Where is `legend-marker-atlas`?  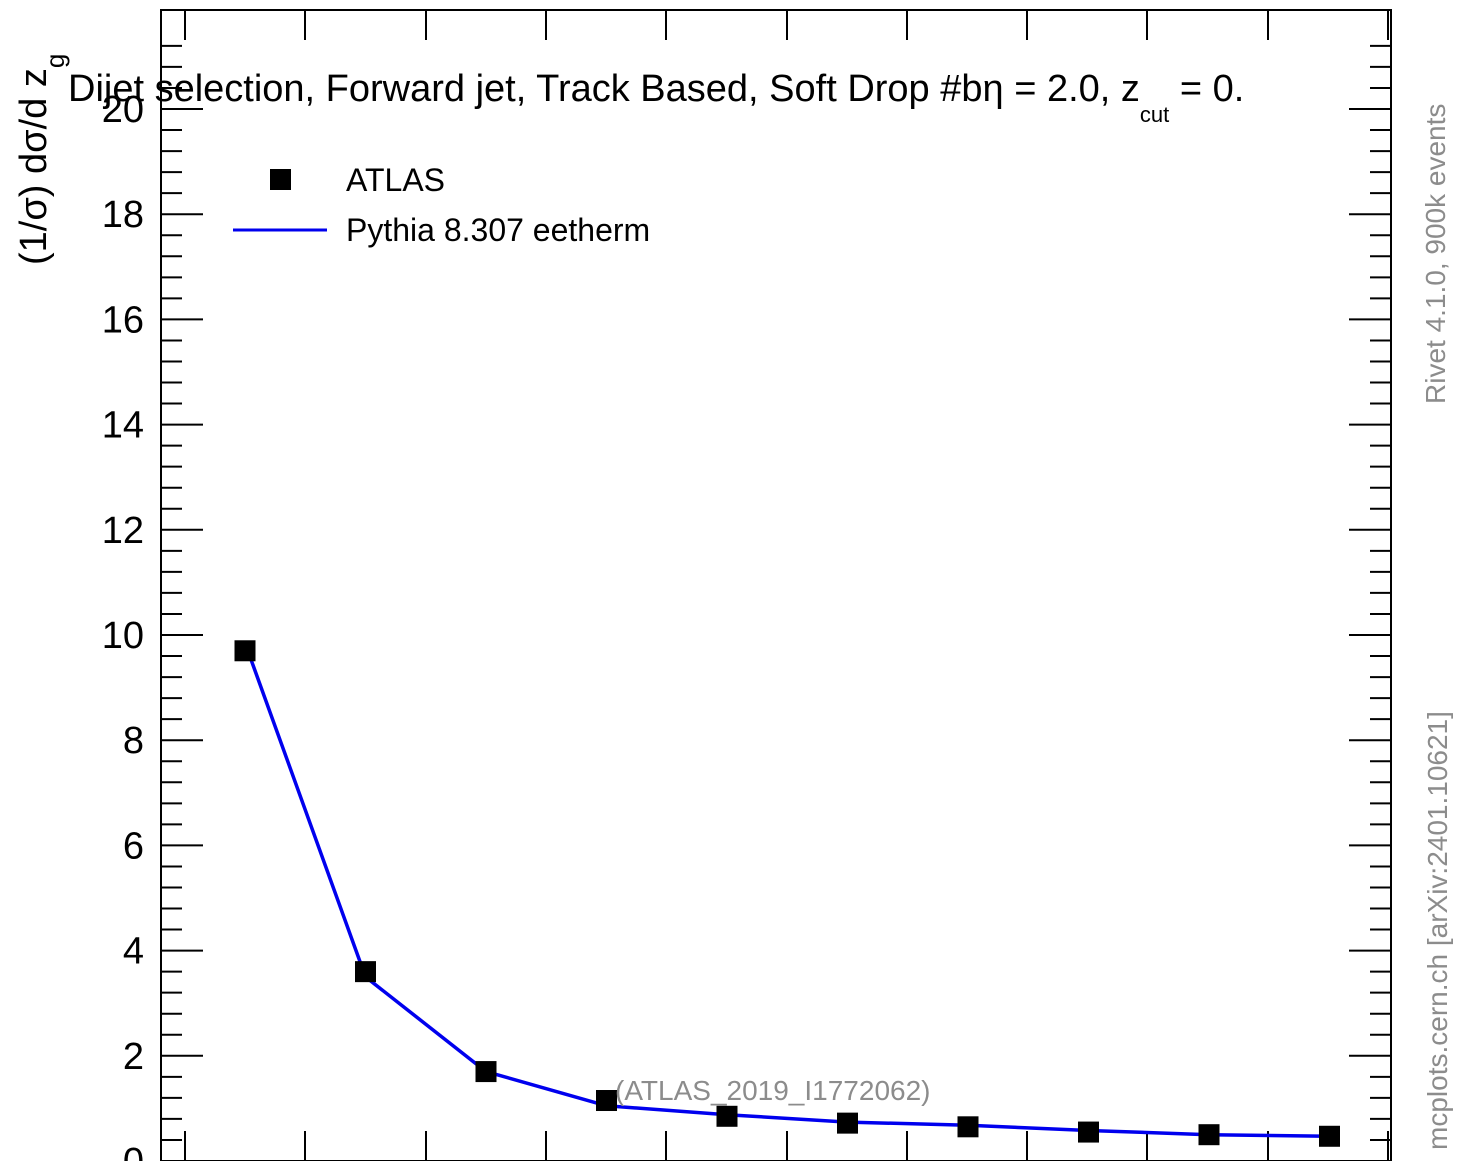
legend-marker-atlas is located at coordinates (280, 179).